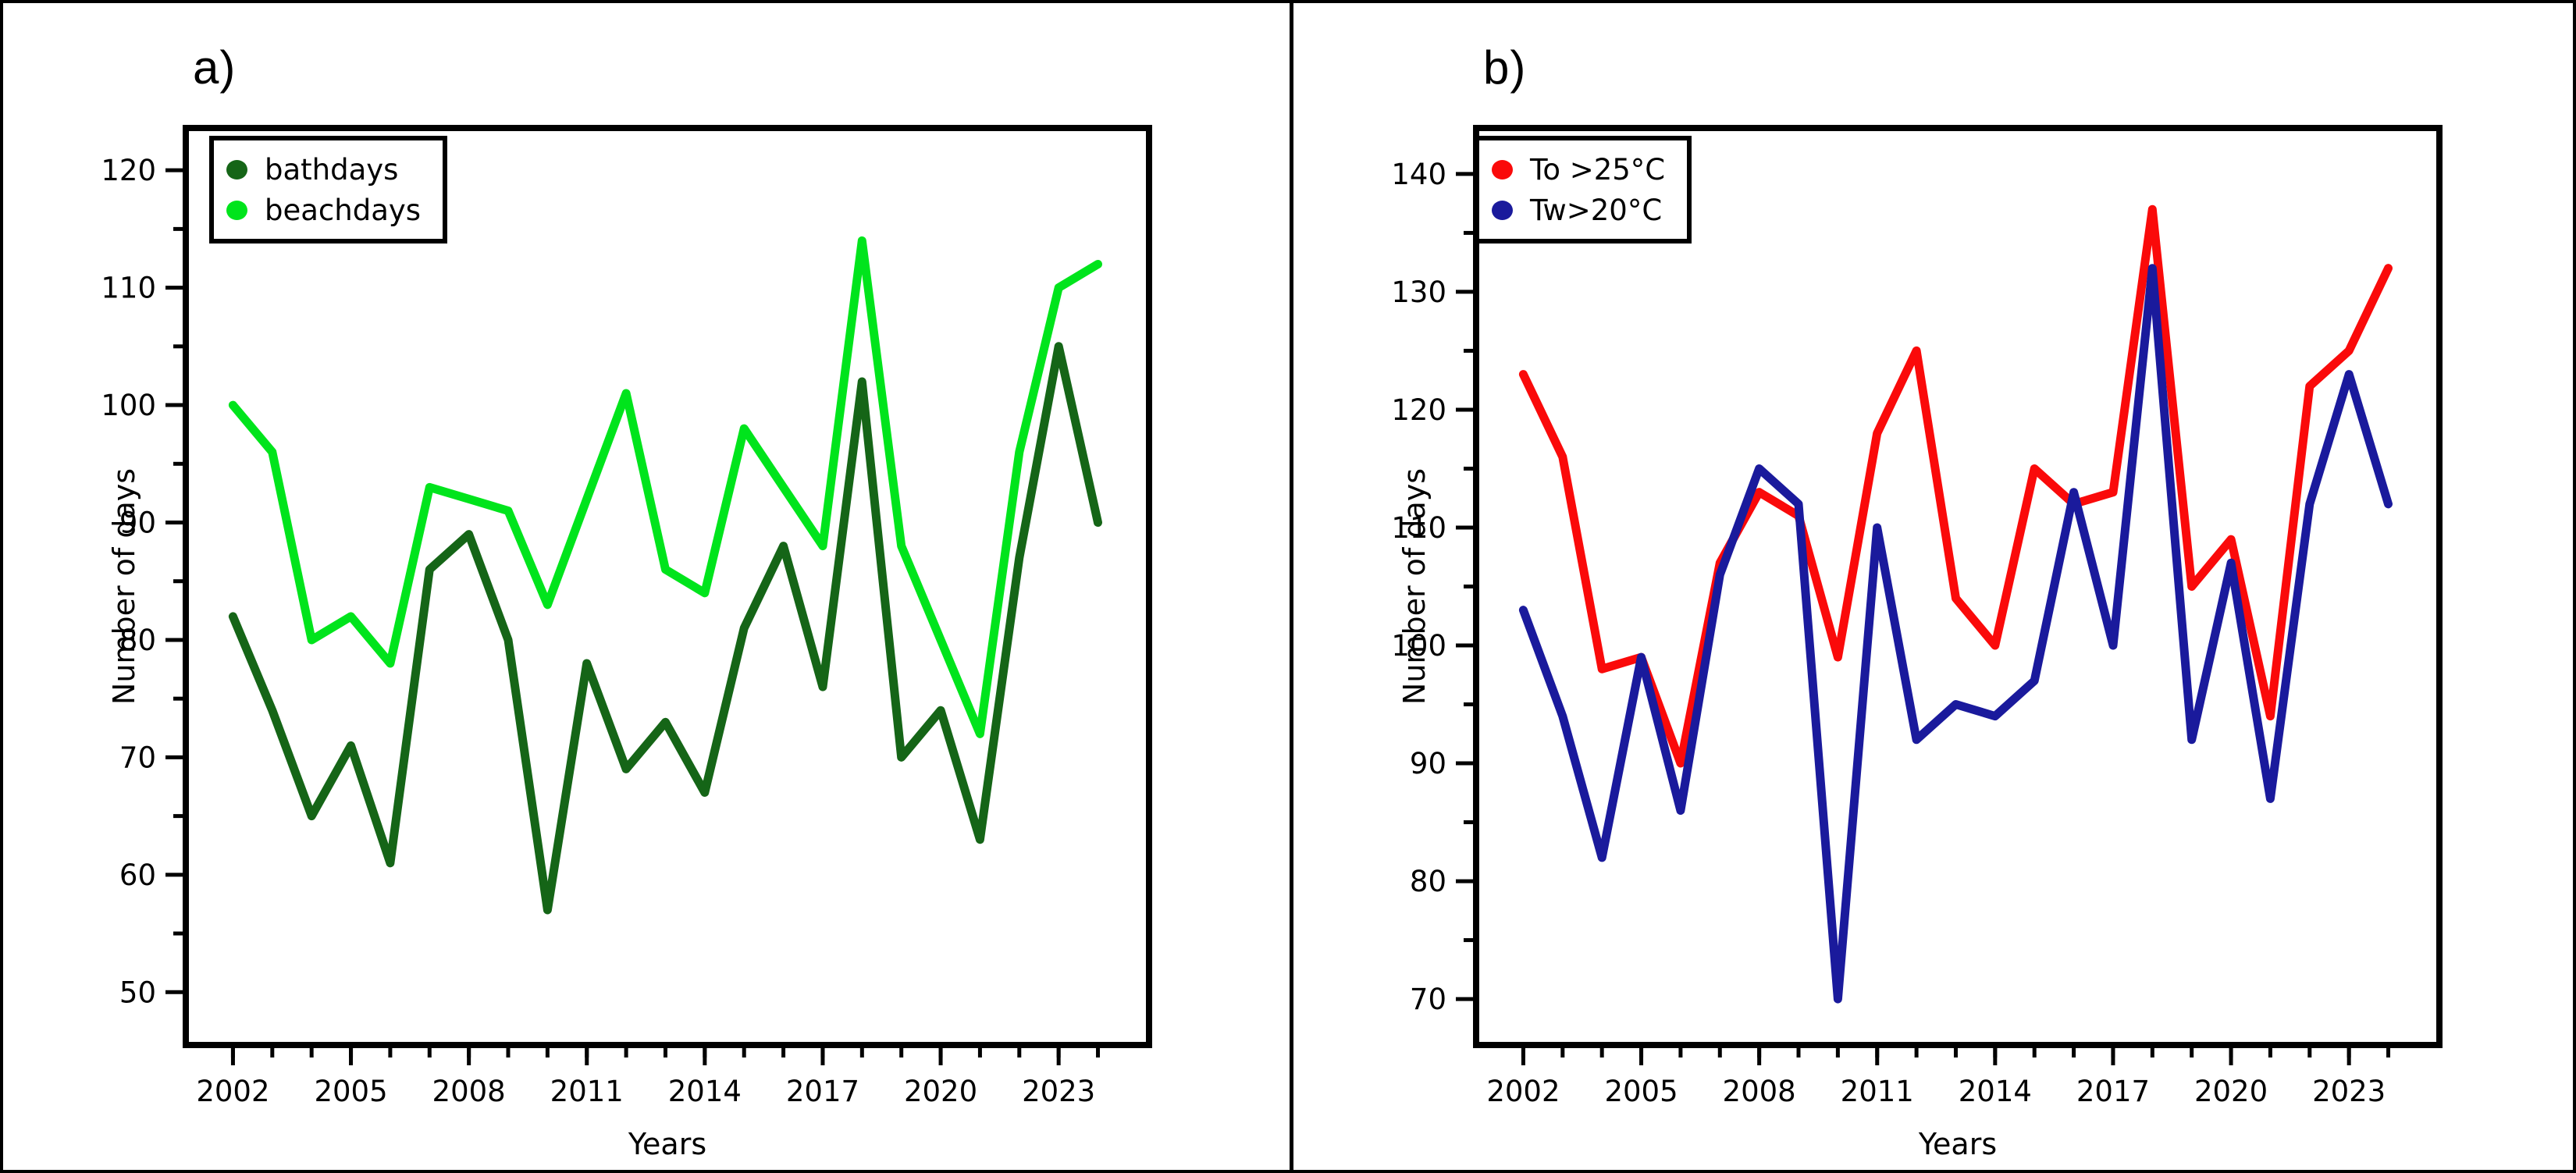 The image size is (2576, 1173). What do you see at coordinates (343, 210) in the screenshot?
I see `legend-label: beachdays` at bounding box center [343, 210].